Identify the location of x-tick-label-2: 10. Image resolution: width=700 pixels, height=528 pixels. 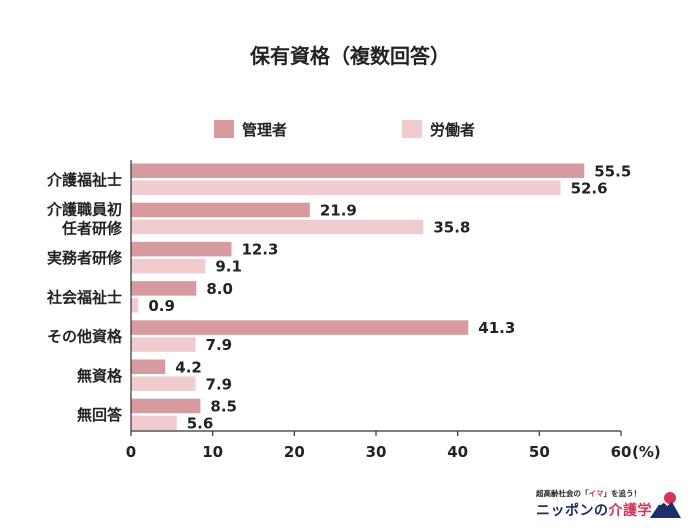
(212, 452).